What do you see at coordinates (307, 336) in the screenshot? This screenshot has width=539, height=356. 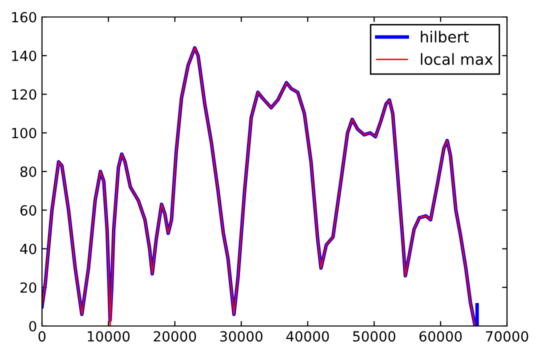 I see `x-tick-label: 40000` at bounding box center [307, 336].